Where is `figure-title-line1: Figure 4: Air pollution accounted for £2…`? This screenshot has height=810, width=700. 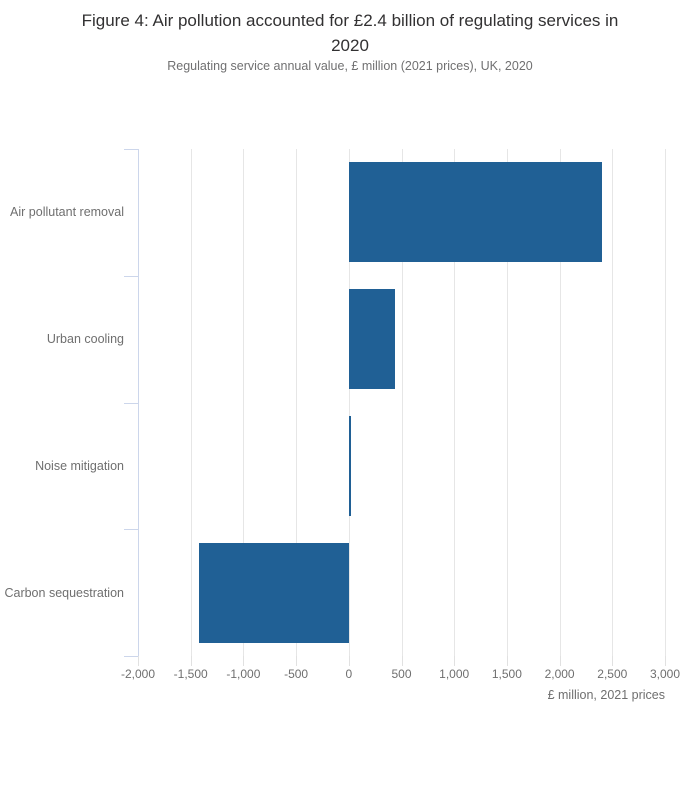
figure-title-line1: Figure 4: Air pollution accounted for £2… is located at coordinates (350, 20).